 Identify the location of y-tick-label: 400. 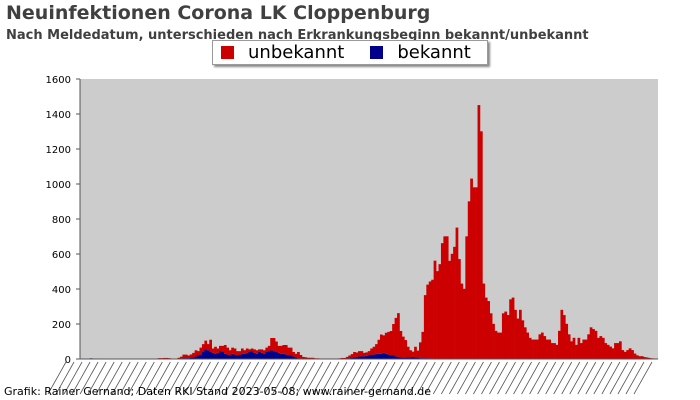
(61, 290).